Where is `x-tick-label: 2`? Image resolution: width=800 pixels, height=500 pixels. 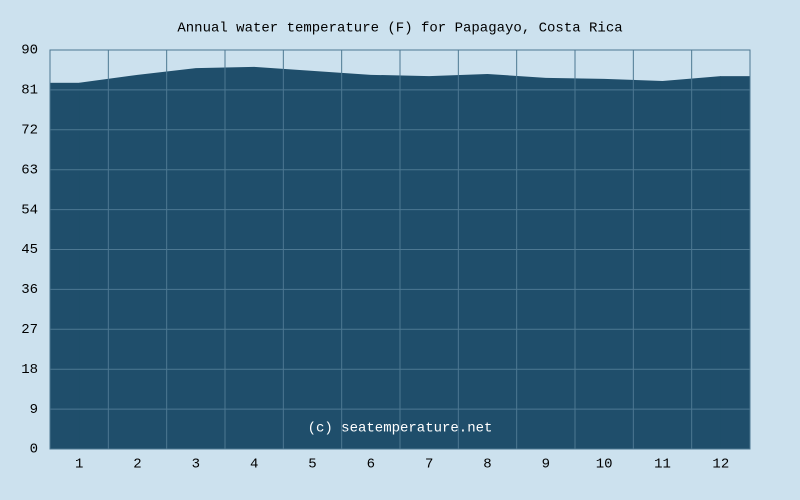
x-tick-label: 2 is located at coordinates (137, 465).